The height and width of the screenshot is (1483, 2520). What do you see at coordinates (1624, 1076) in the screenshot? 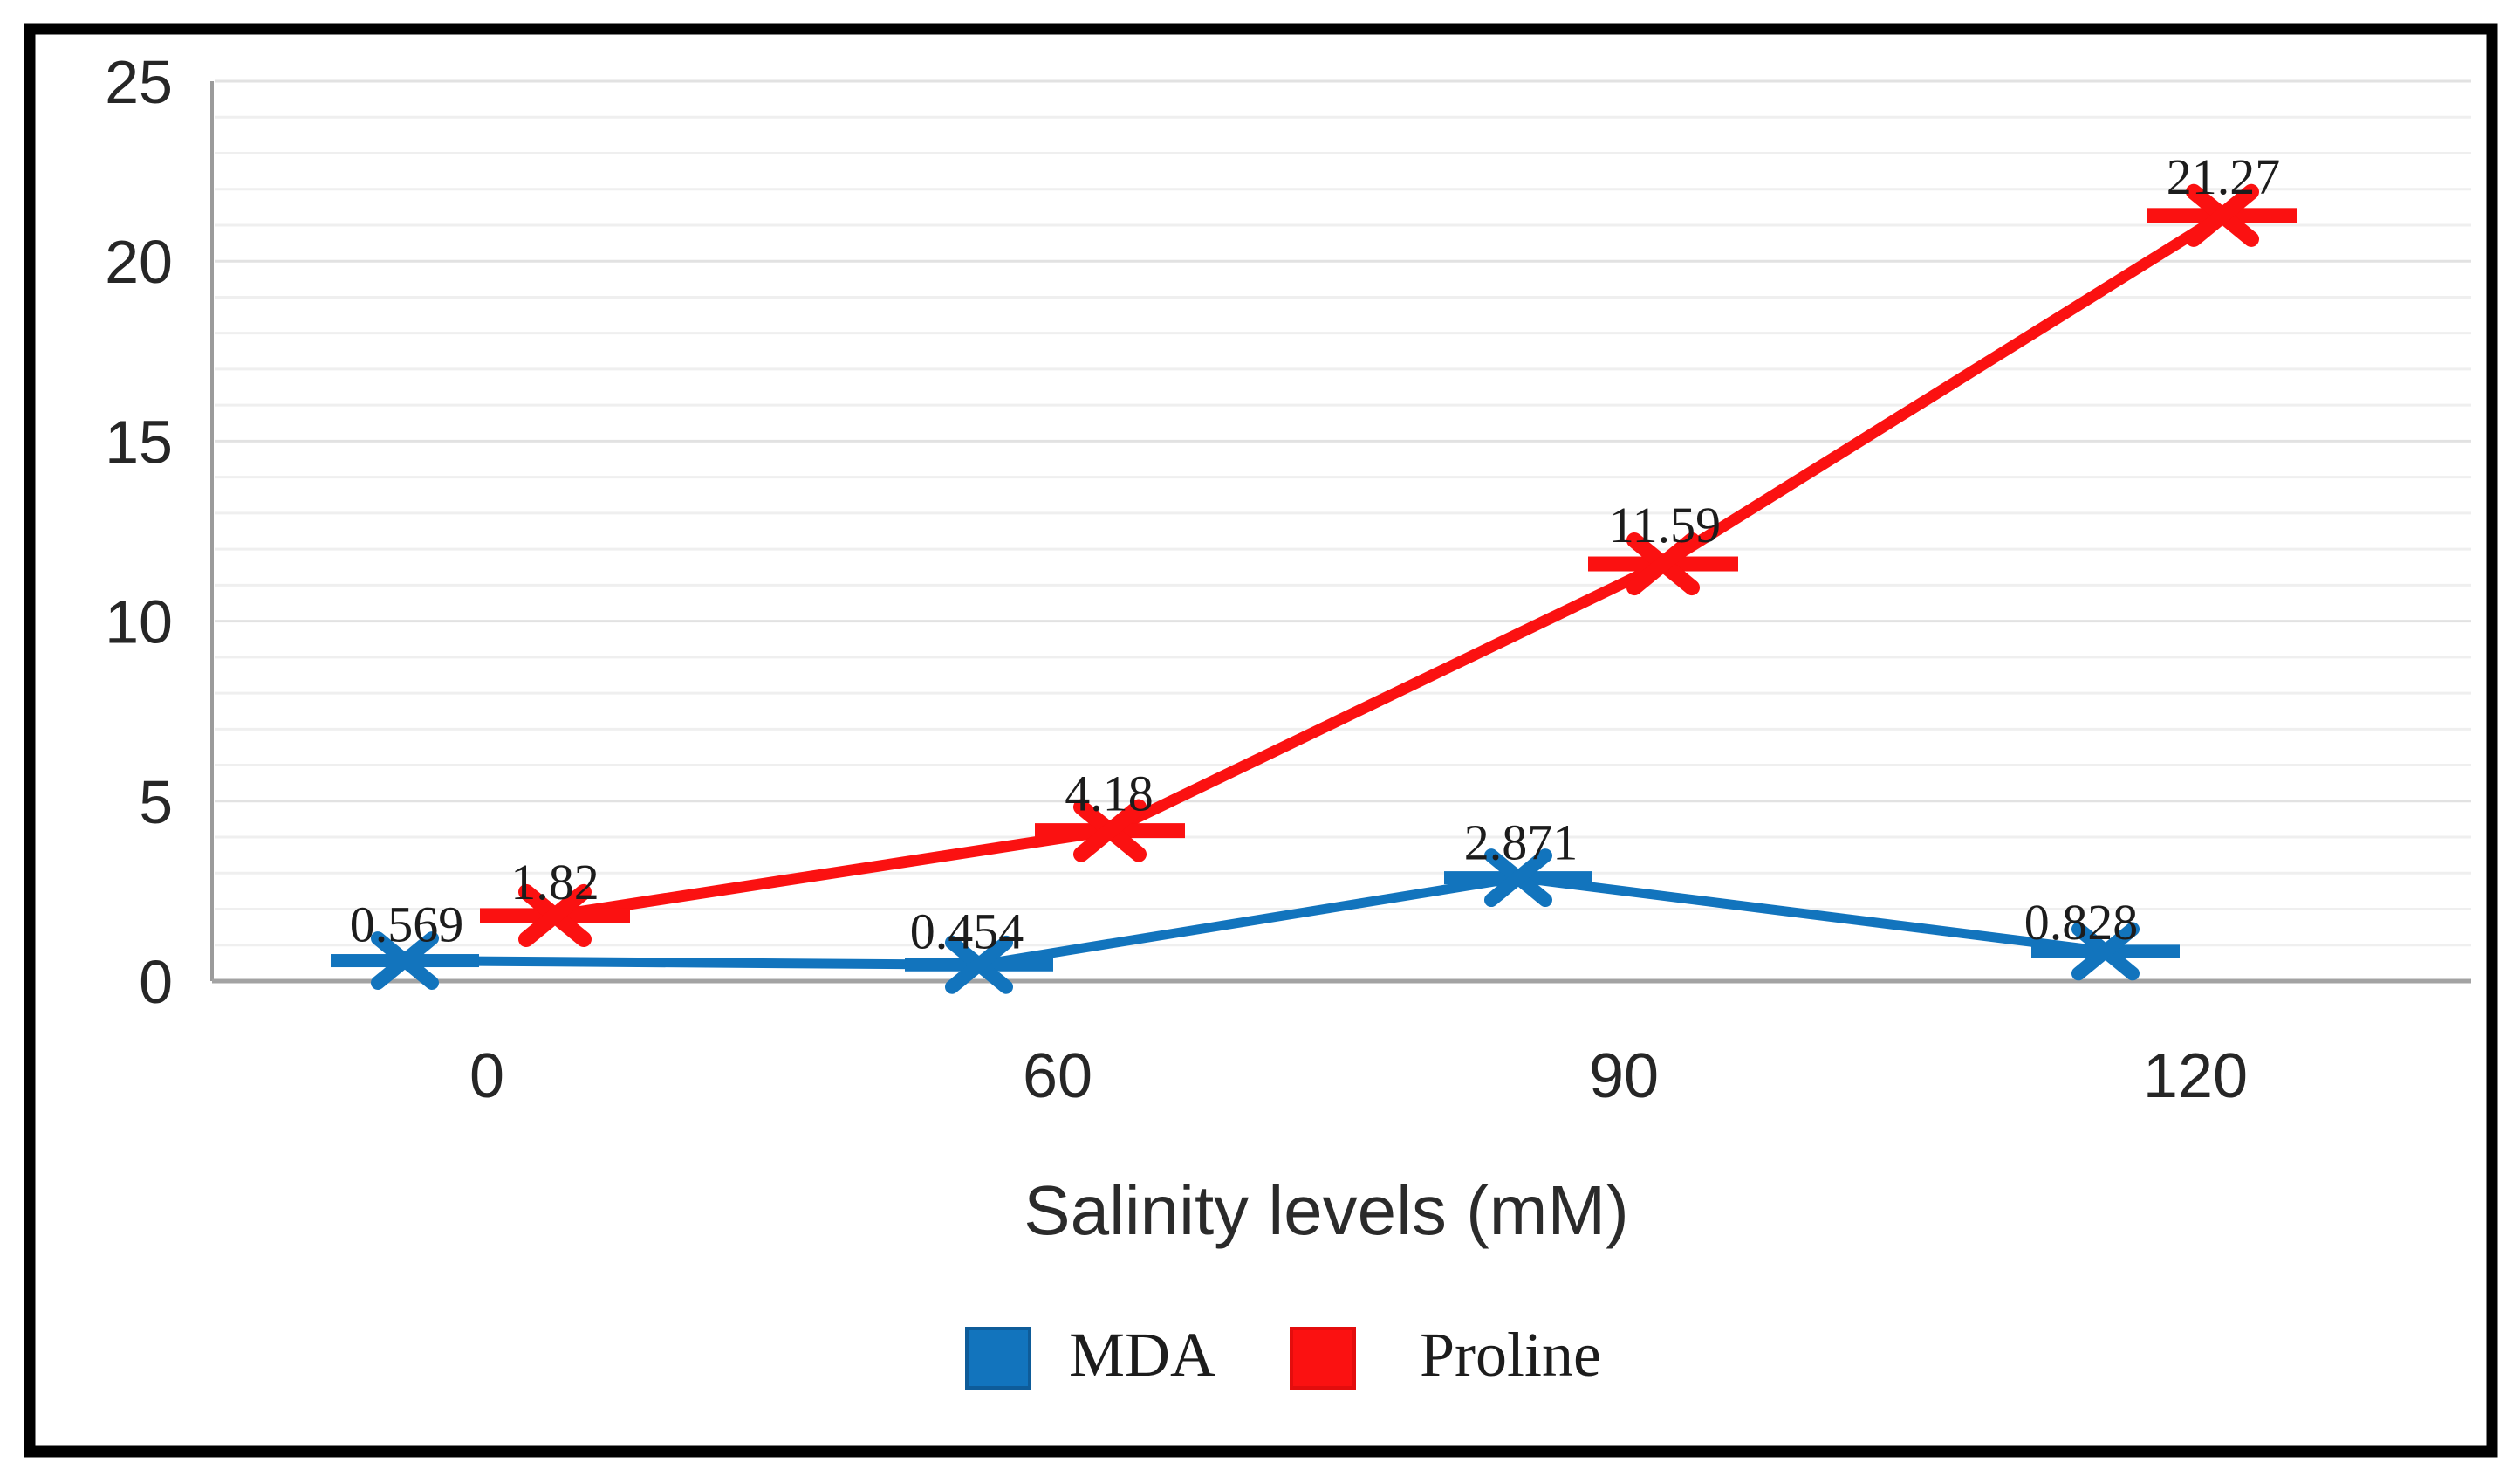
I see `x-tick-label: 90` at bounding box center [1624, 1076].